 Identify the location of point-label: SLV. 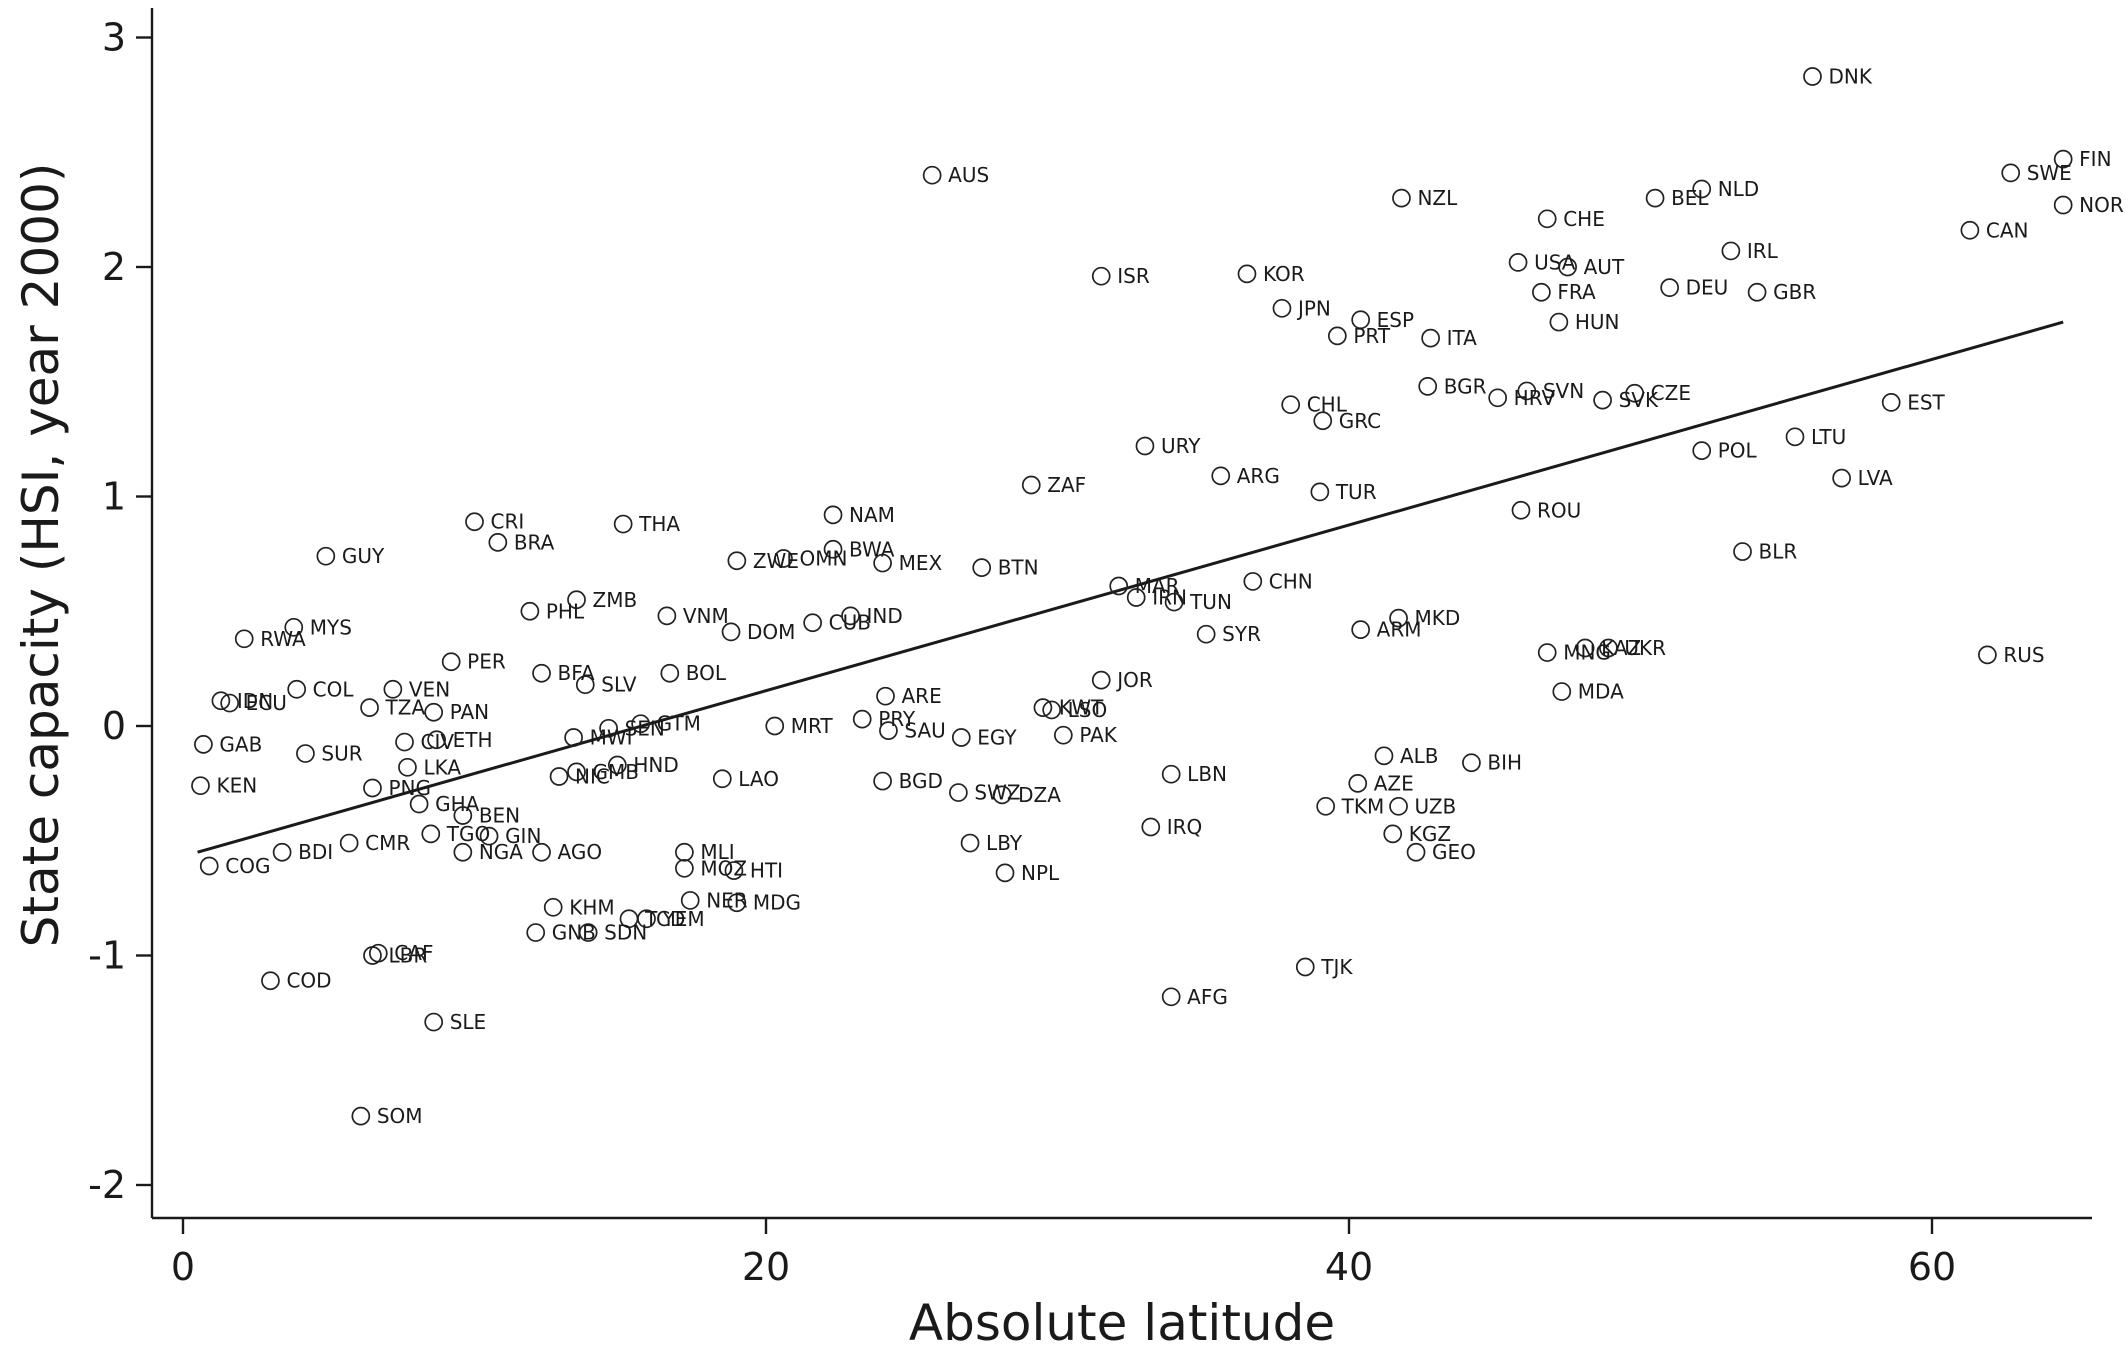
(619, 685).